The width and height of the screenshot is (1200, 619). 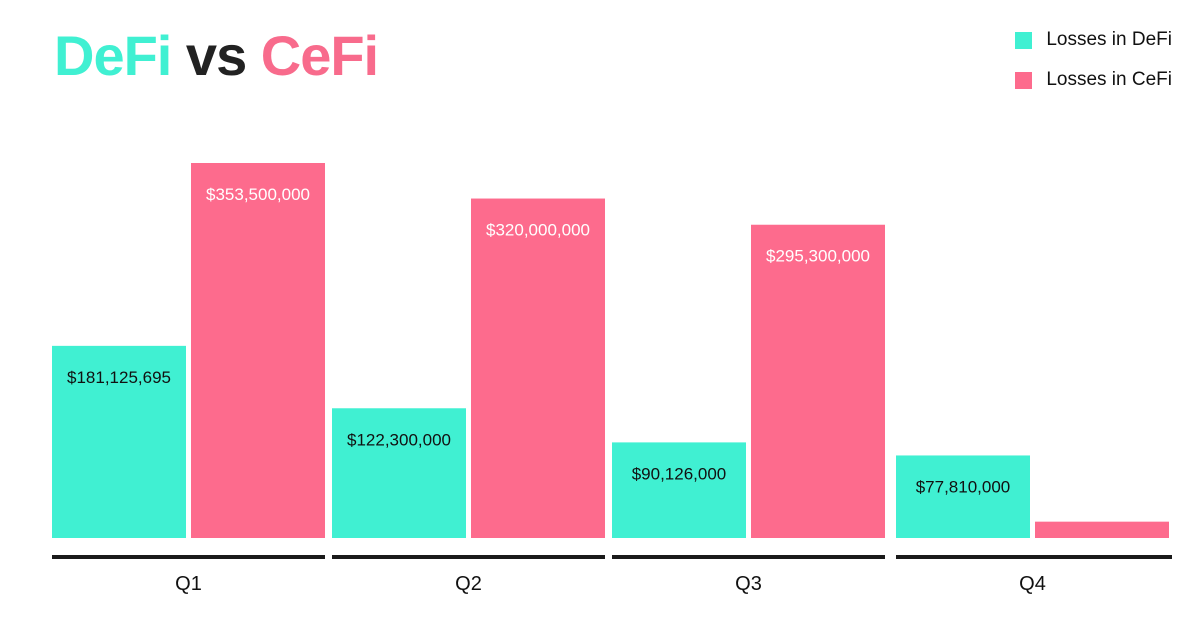 What do you see at coordinates (399, 473) in the screenshot?
I see `defi-bar-q2` at bounding box center [399, 473].